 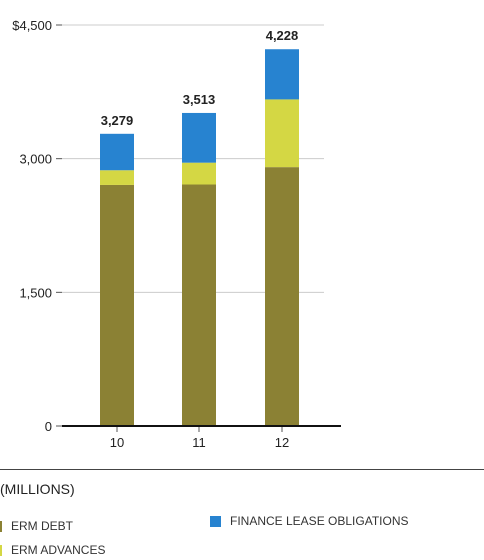 I want to click on legend-label-erm-advances: ERM ADVANCES, so click(x=58, y=550).